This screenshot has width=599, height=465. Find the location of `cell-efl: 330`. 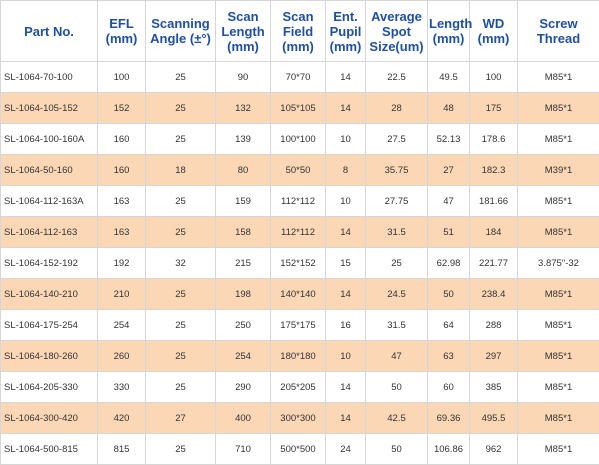

cell-efl: 330 is located at coordinates (122, 387).